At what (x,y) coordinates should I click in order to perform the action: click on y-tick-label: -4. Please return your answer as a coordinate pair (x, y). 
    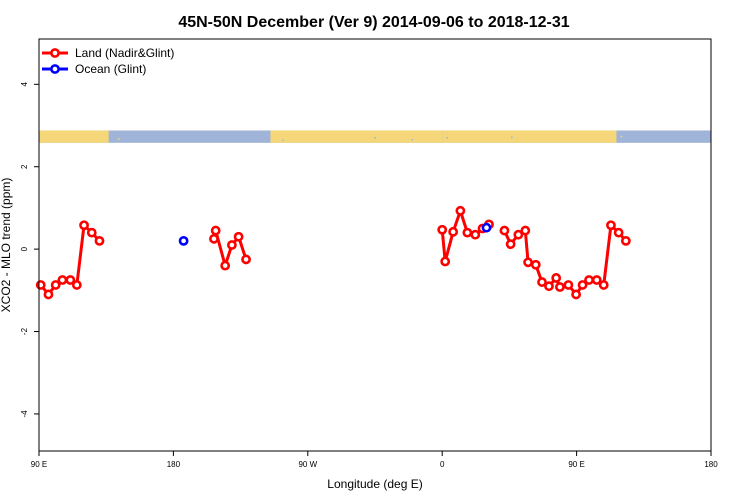
    Looking at the image, I should click on (24, 414).